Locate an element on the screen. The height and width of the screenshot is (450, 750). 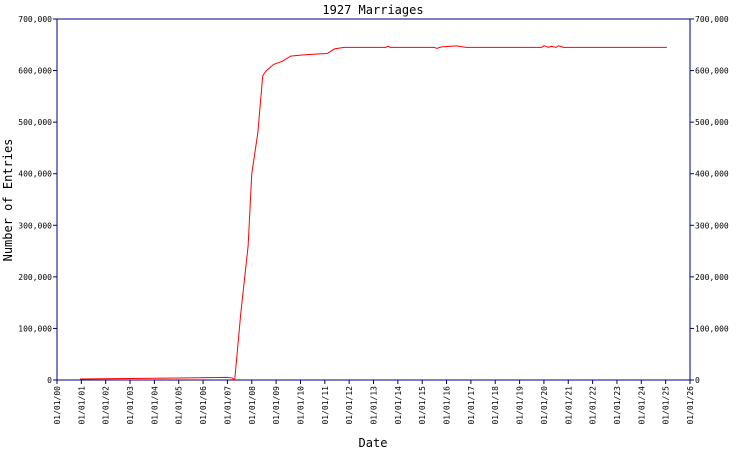
x-tick-label: 01/01/15 is located at coordinates (422, 405).